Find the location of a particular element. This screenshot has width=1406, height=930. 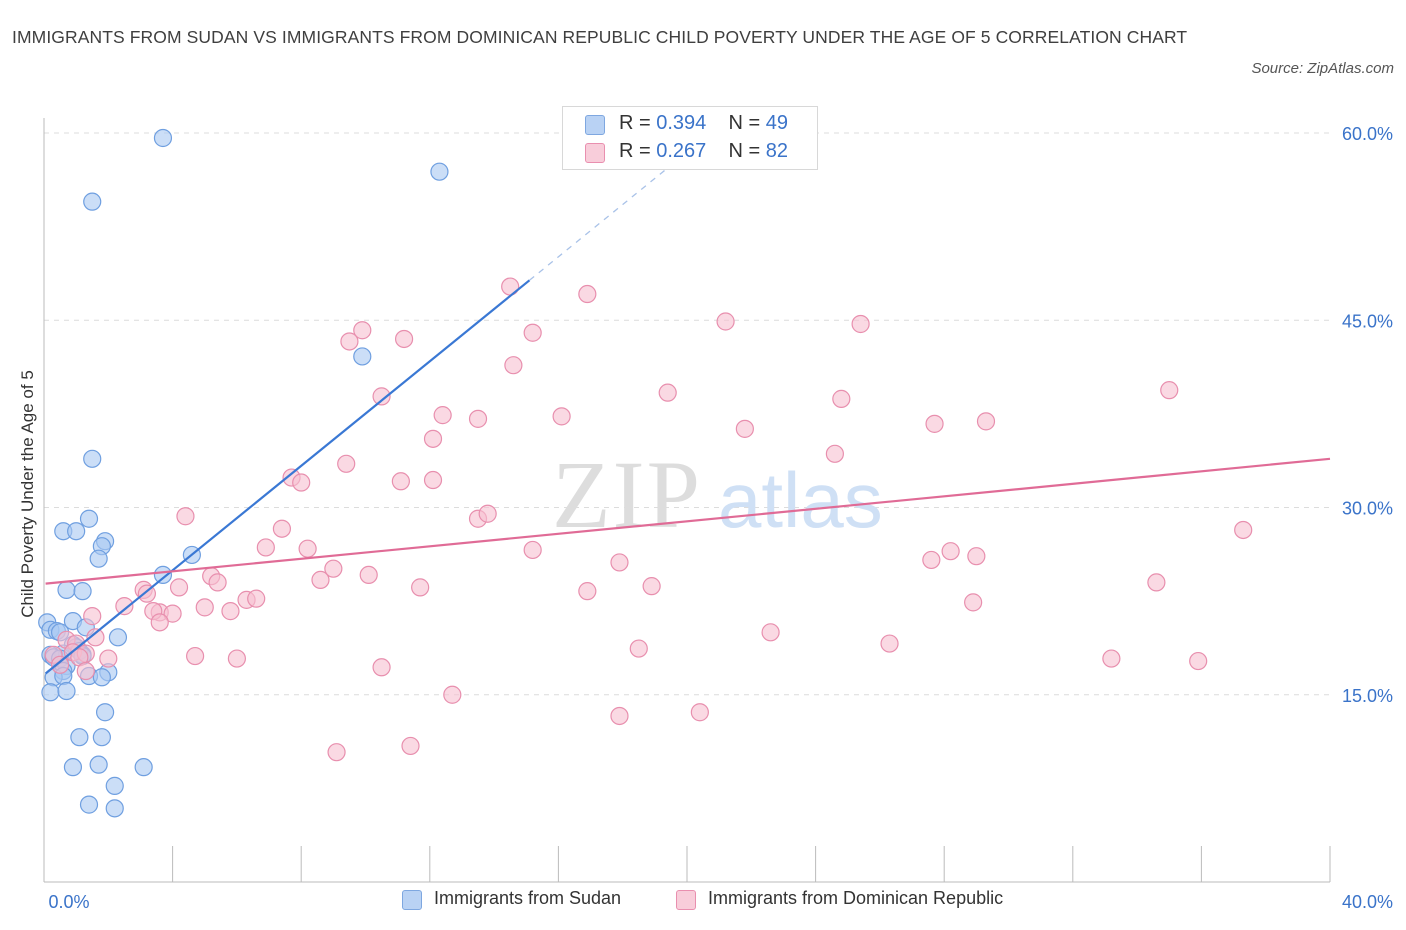

watermark: ZIP atlas is located at coordinates (717, 494).